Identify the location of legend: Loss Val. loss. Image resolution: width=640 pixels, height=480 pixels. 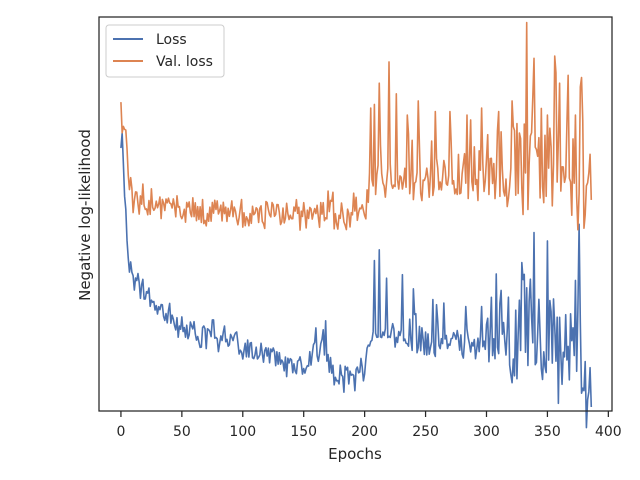
(165, 51).